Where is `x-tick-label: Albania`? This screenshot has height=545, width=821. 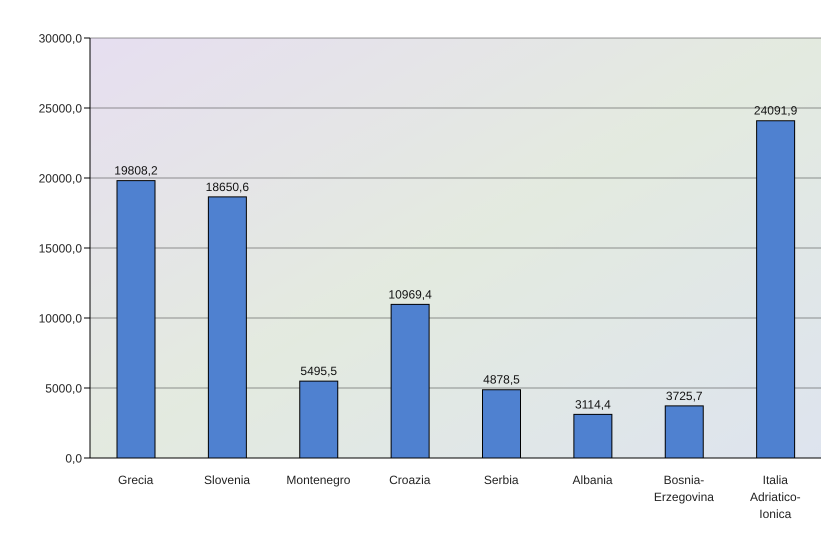
x-tick-label: Albania is located at coordinates (592, 480).